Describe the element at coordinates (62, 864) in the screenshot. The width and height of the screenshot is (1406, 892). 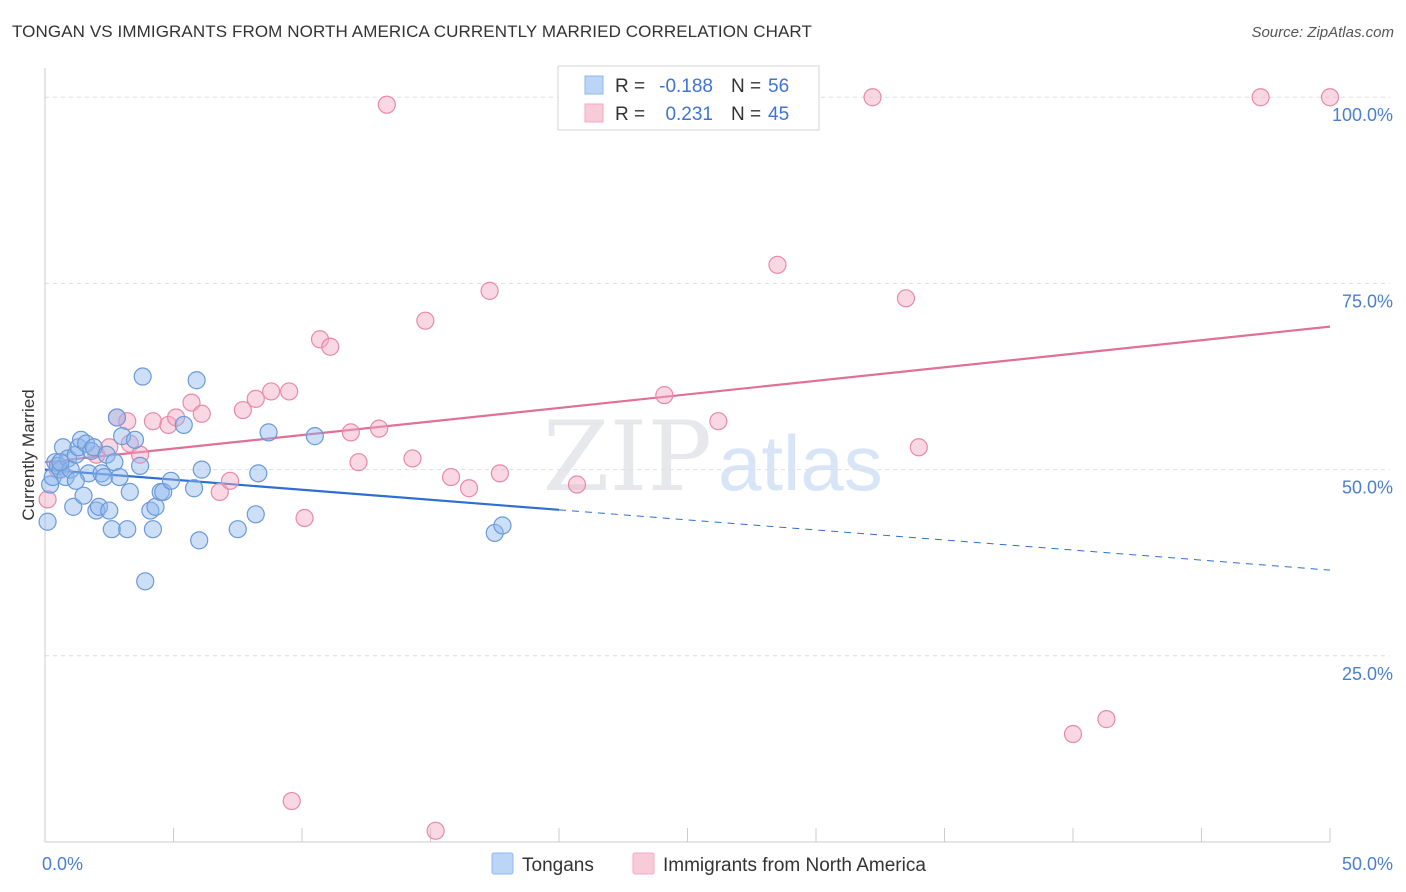
I see `x-tick-label: 0.0%` at that location.